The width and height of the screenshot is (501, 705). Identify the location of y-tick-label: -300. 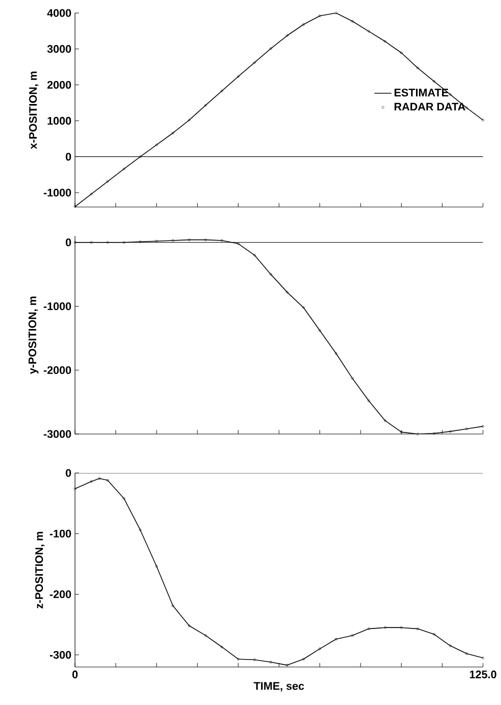
(61, 654).